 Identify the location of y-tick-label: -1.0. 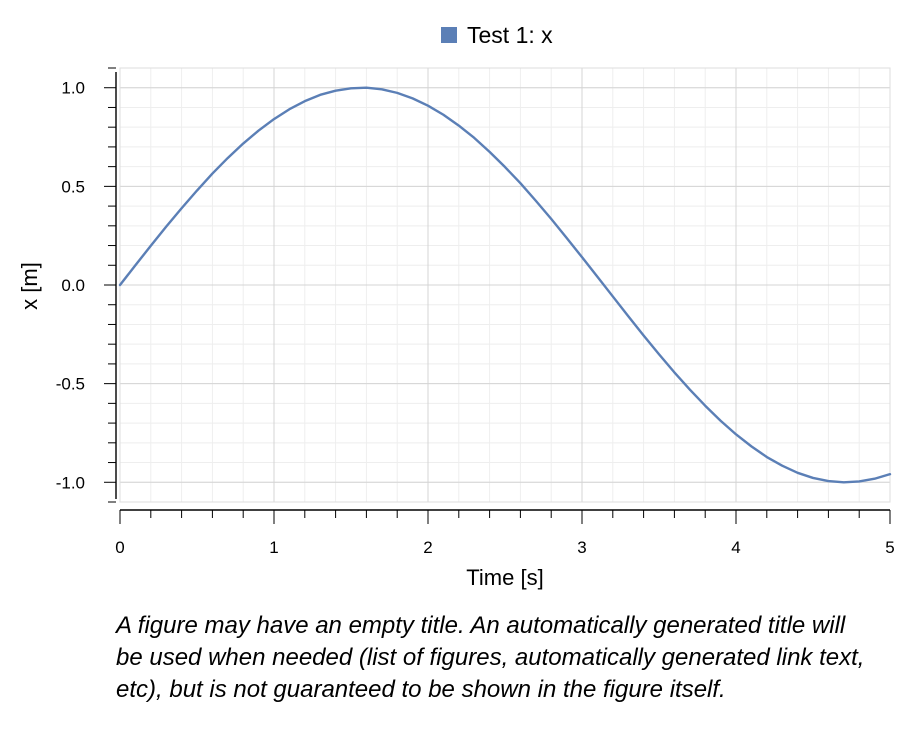
(70, 482).